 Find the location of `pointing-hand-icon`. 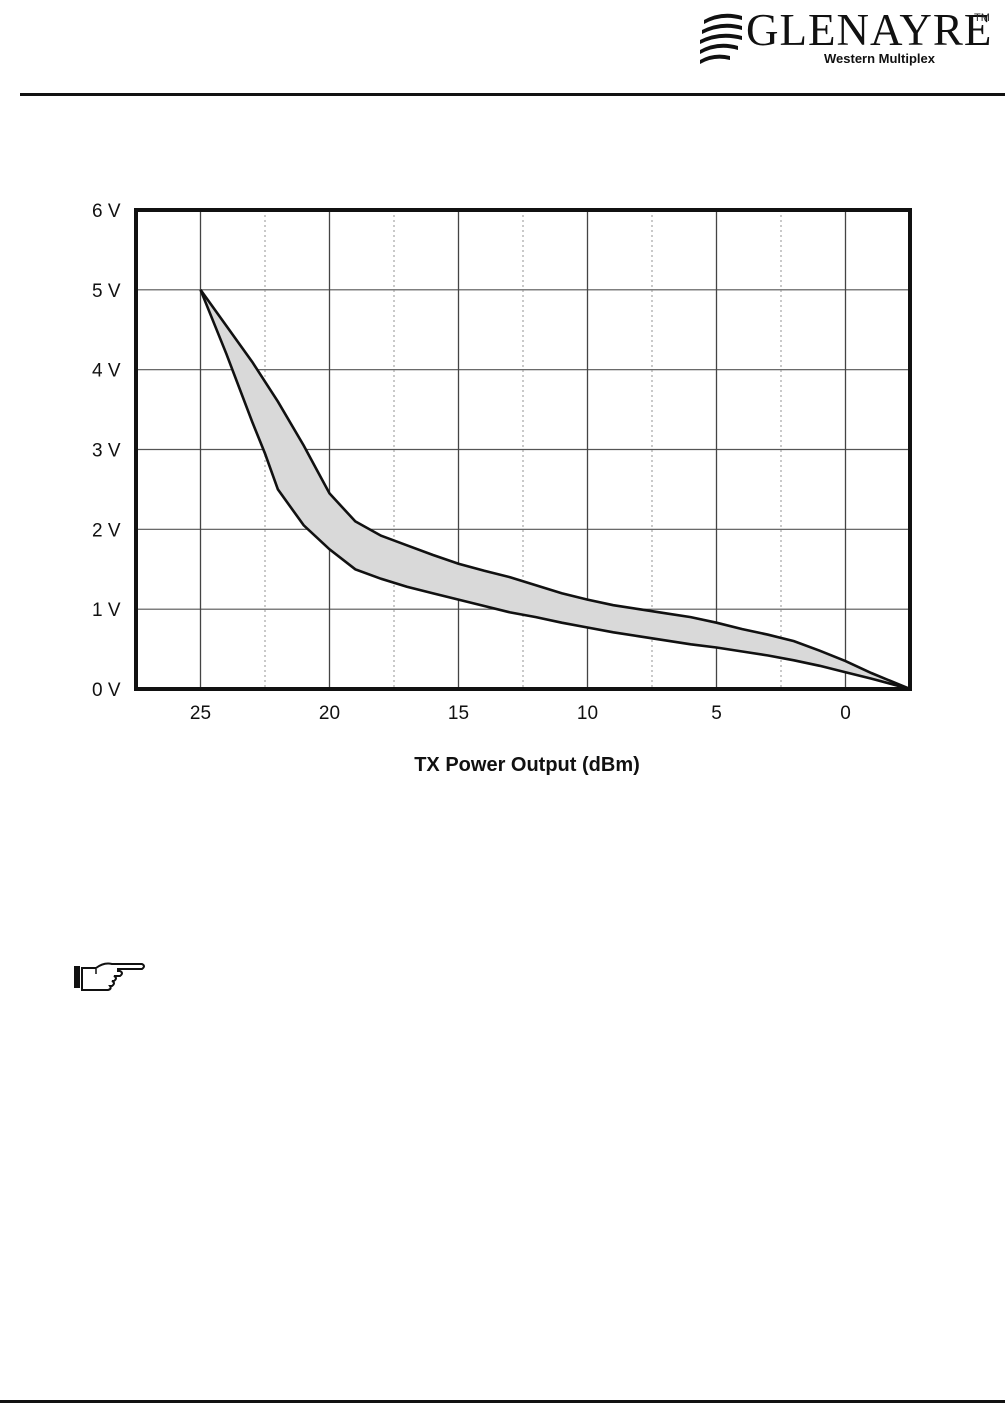

pointing-hand-icon is located at coordinates (109, 976).